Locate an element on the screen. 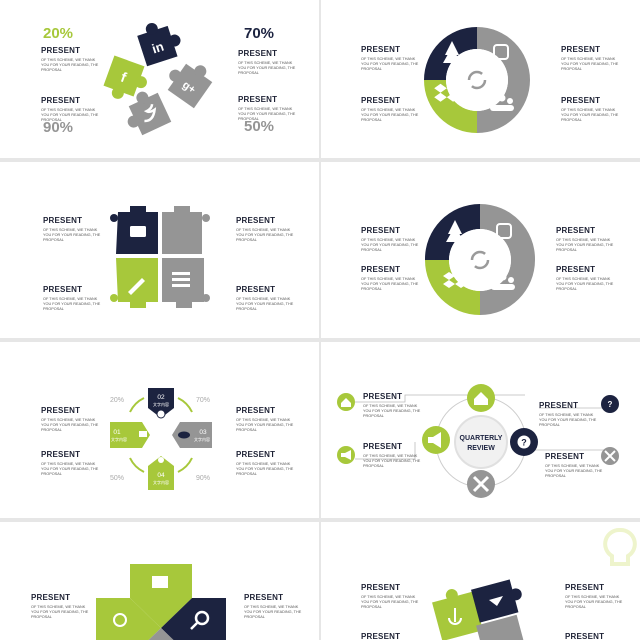 Image resolution: width=640 pixels, height=640 pixels. search-icon is located at coordinates (202, 618).